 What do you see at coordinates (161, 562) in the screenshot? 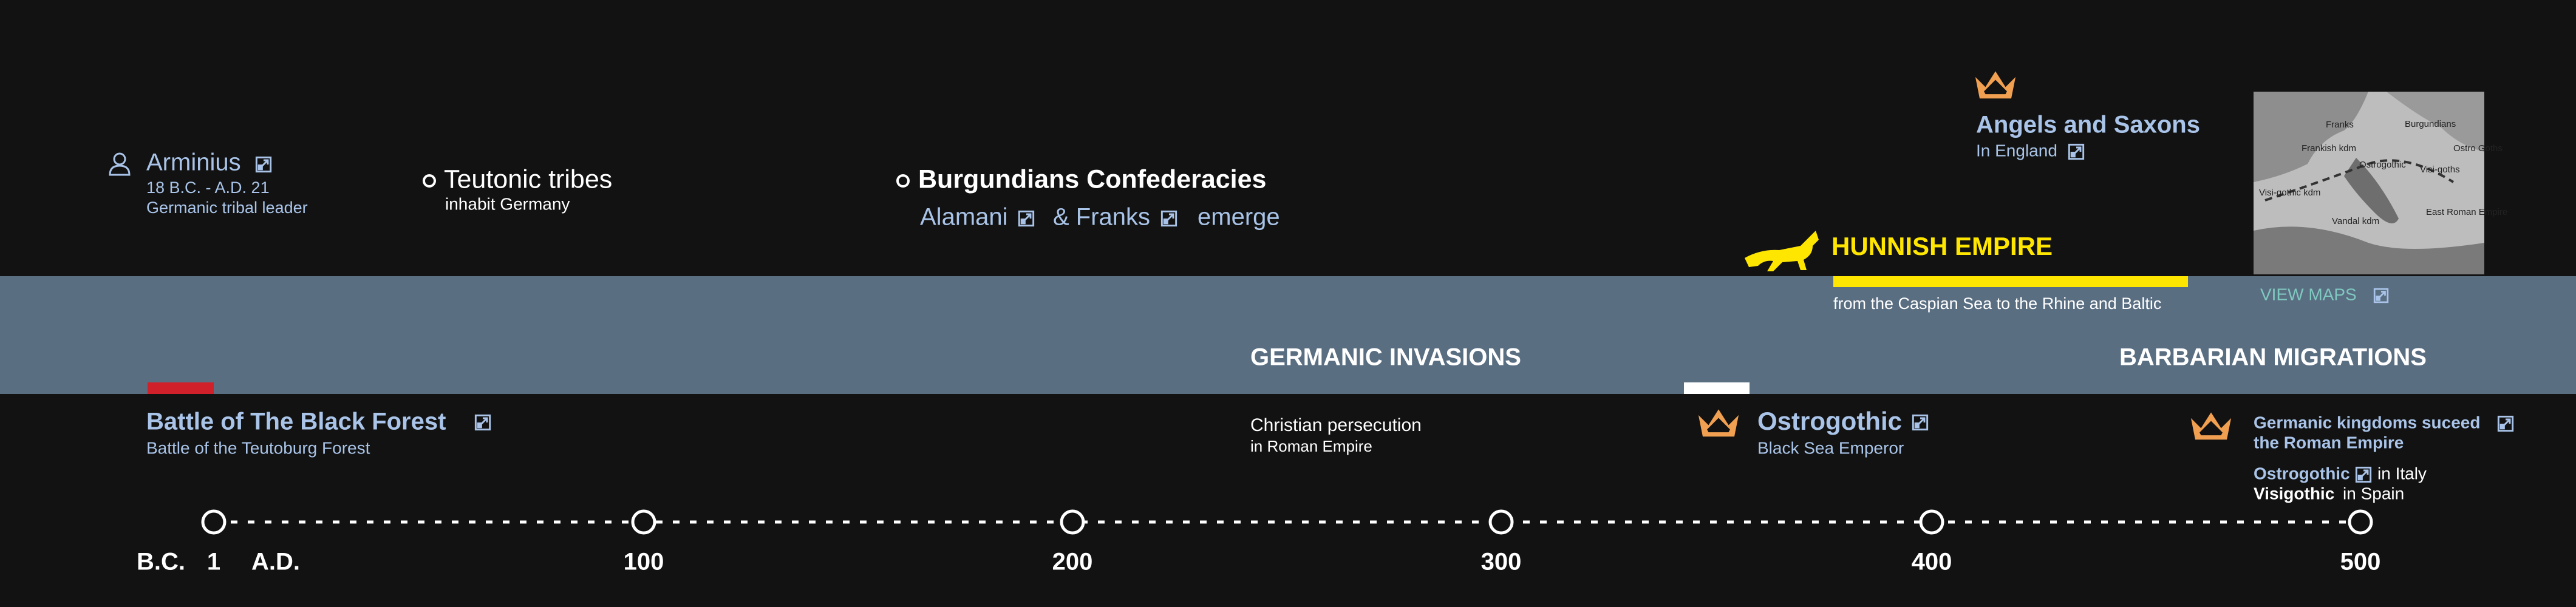
I see `timeline-label: B.C.` at bounding box center [161, 562].